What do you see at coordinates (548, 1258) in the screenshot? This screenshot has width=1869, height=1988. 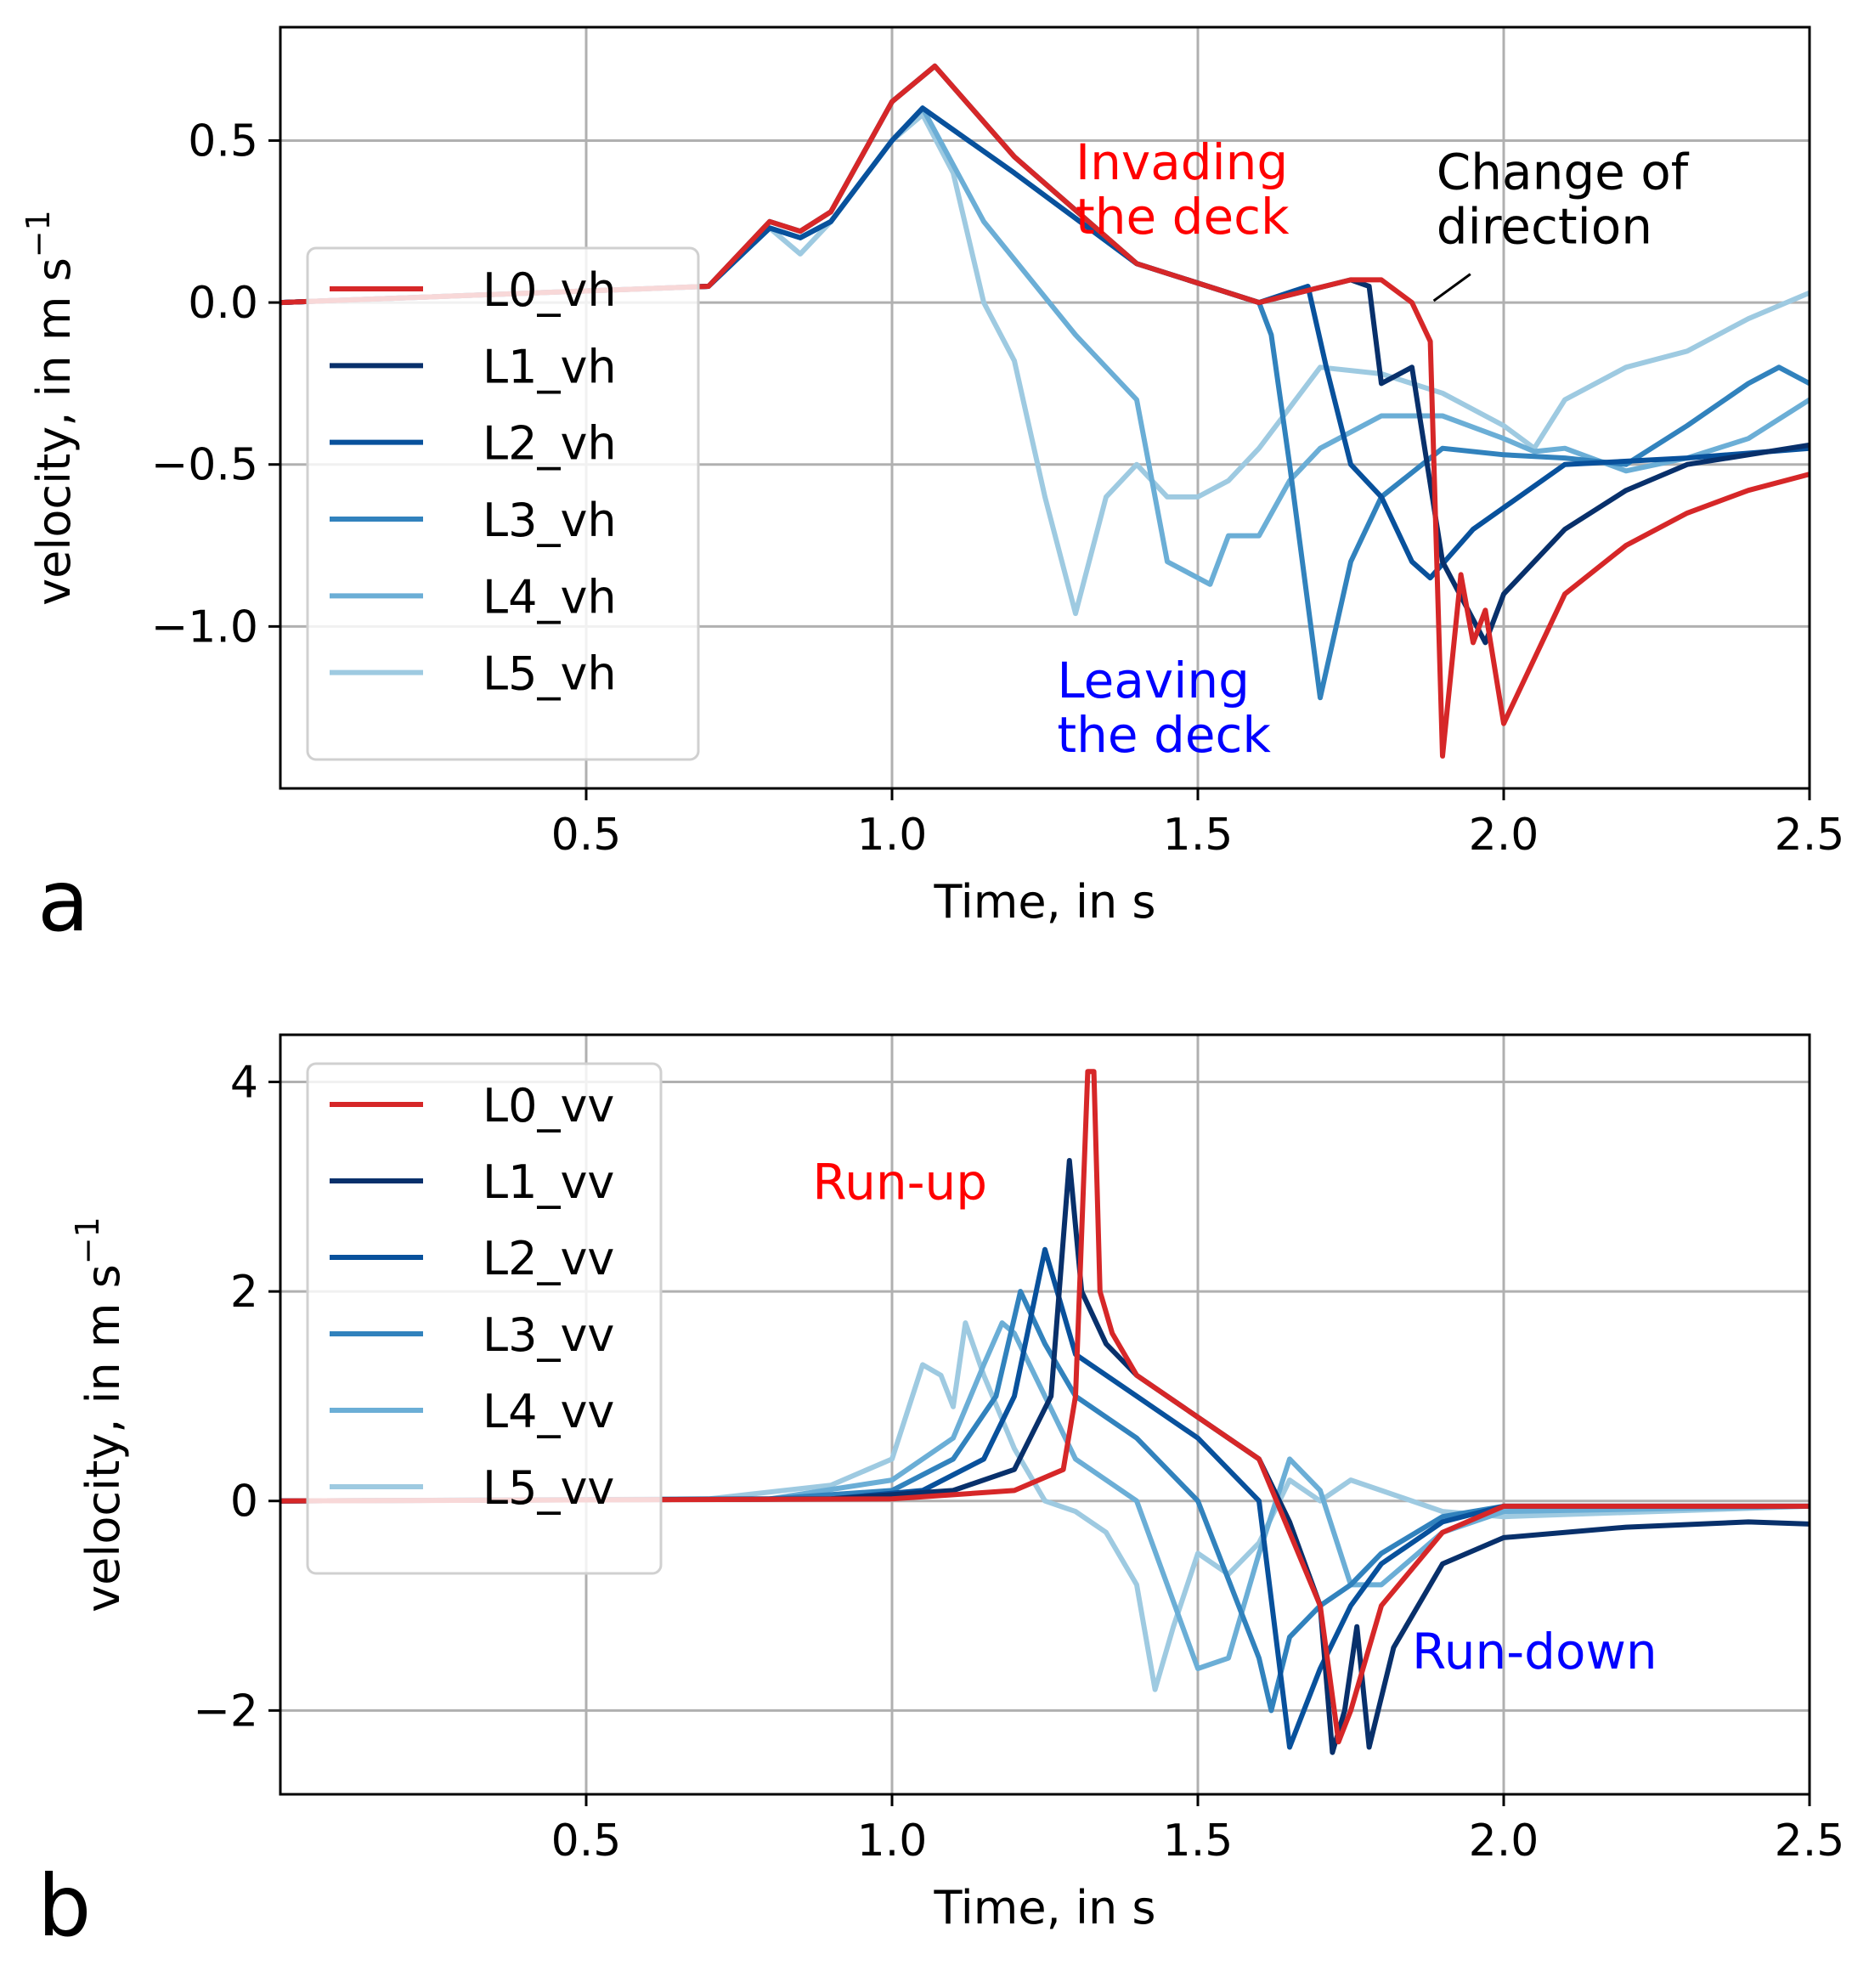 I see `legend-label: L2_vv` at bounding box center [548, 1258].